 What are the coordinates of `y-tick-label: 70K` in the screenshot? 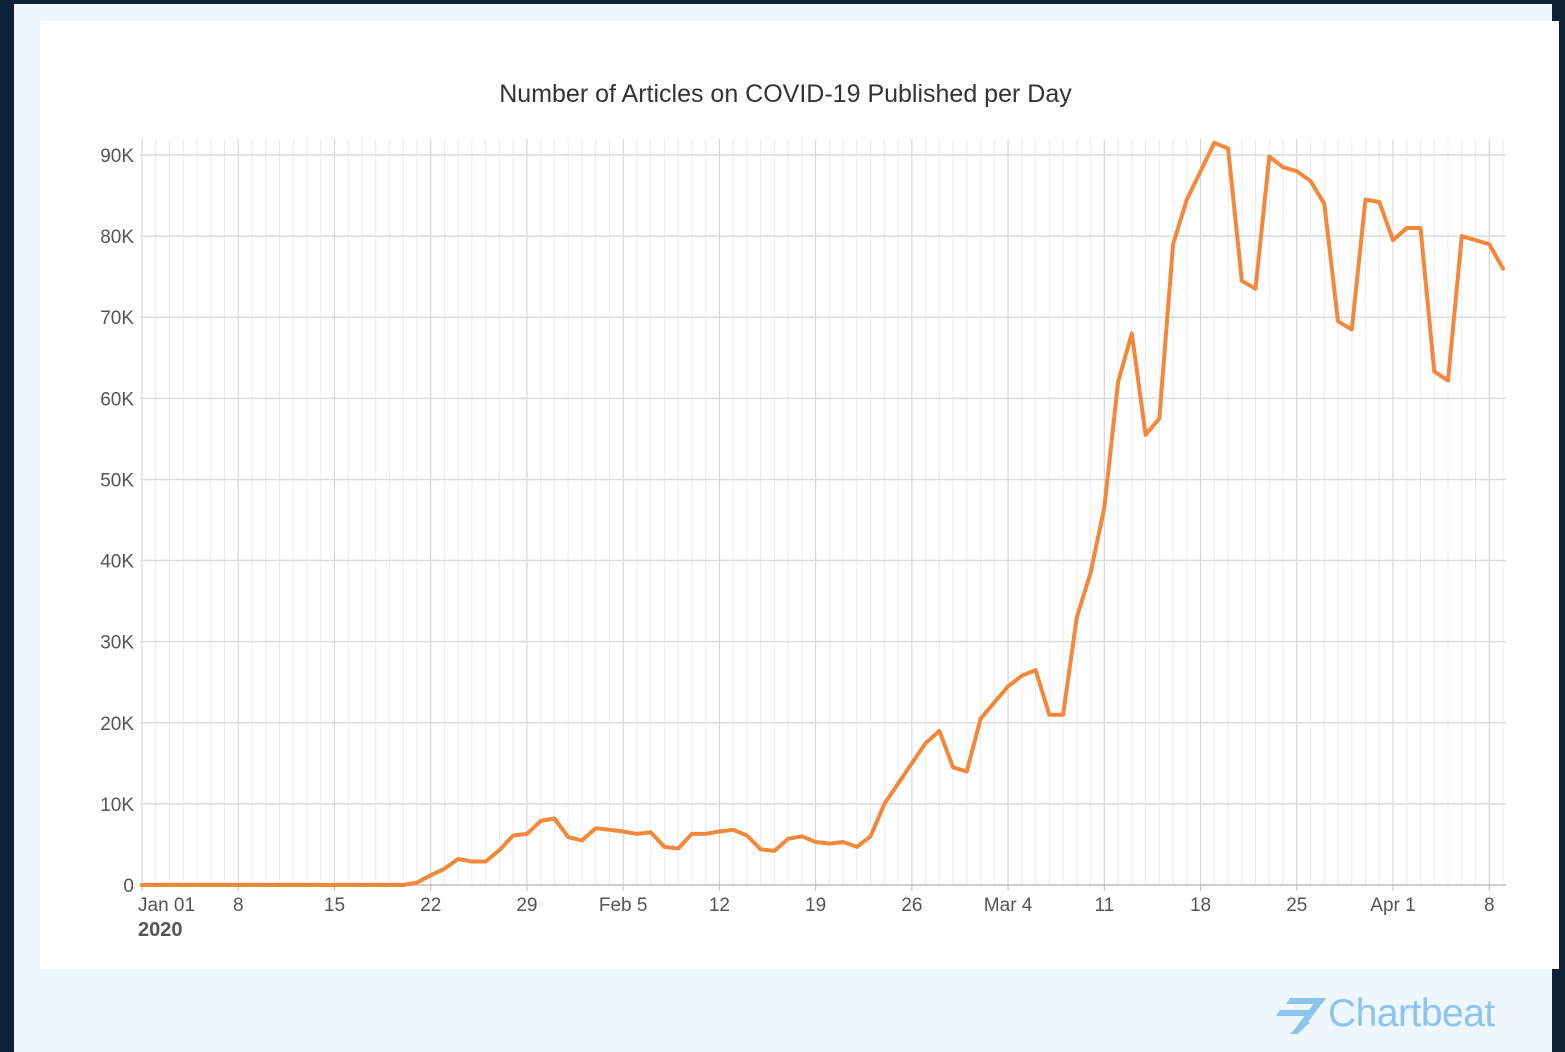 It's located at (117, 318).